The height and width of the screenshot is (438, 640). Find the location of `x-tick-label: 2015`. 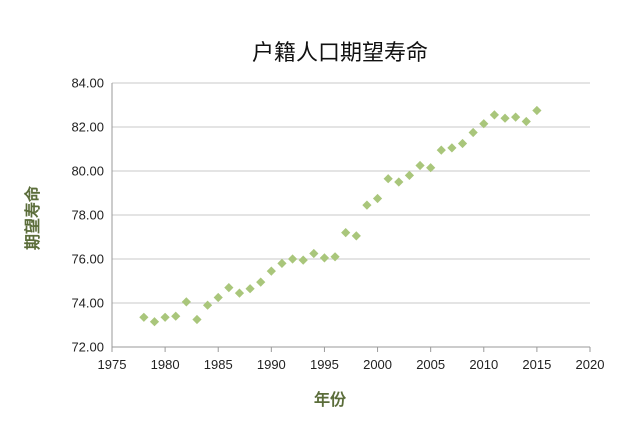

x-tick-label: 2015 is located at coordinates (536, 364).